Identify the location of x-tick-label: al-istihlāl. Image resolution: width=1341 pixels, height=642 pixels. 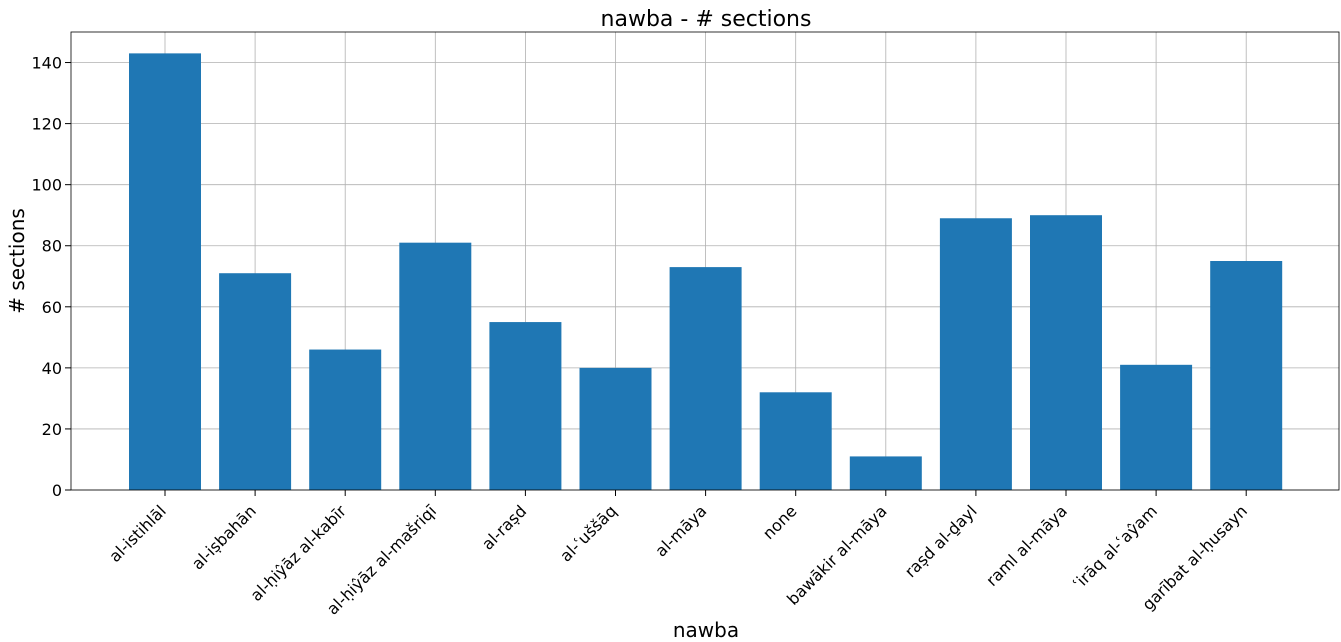
(137, 533).